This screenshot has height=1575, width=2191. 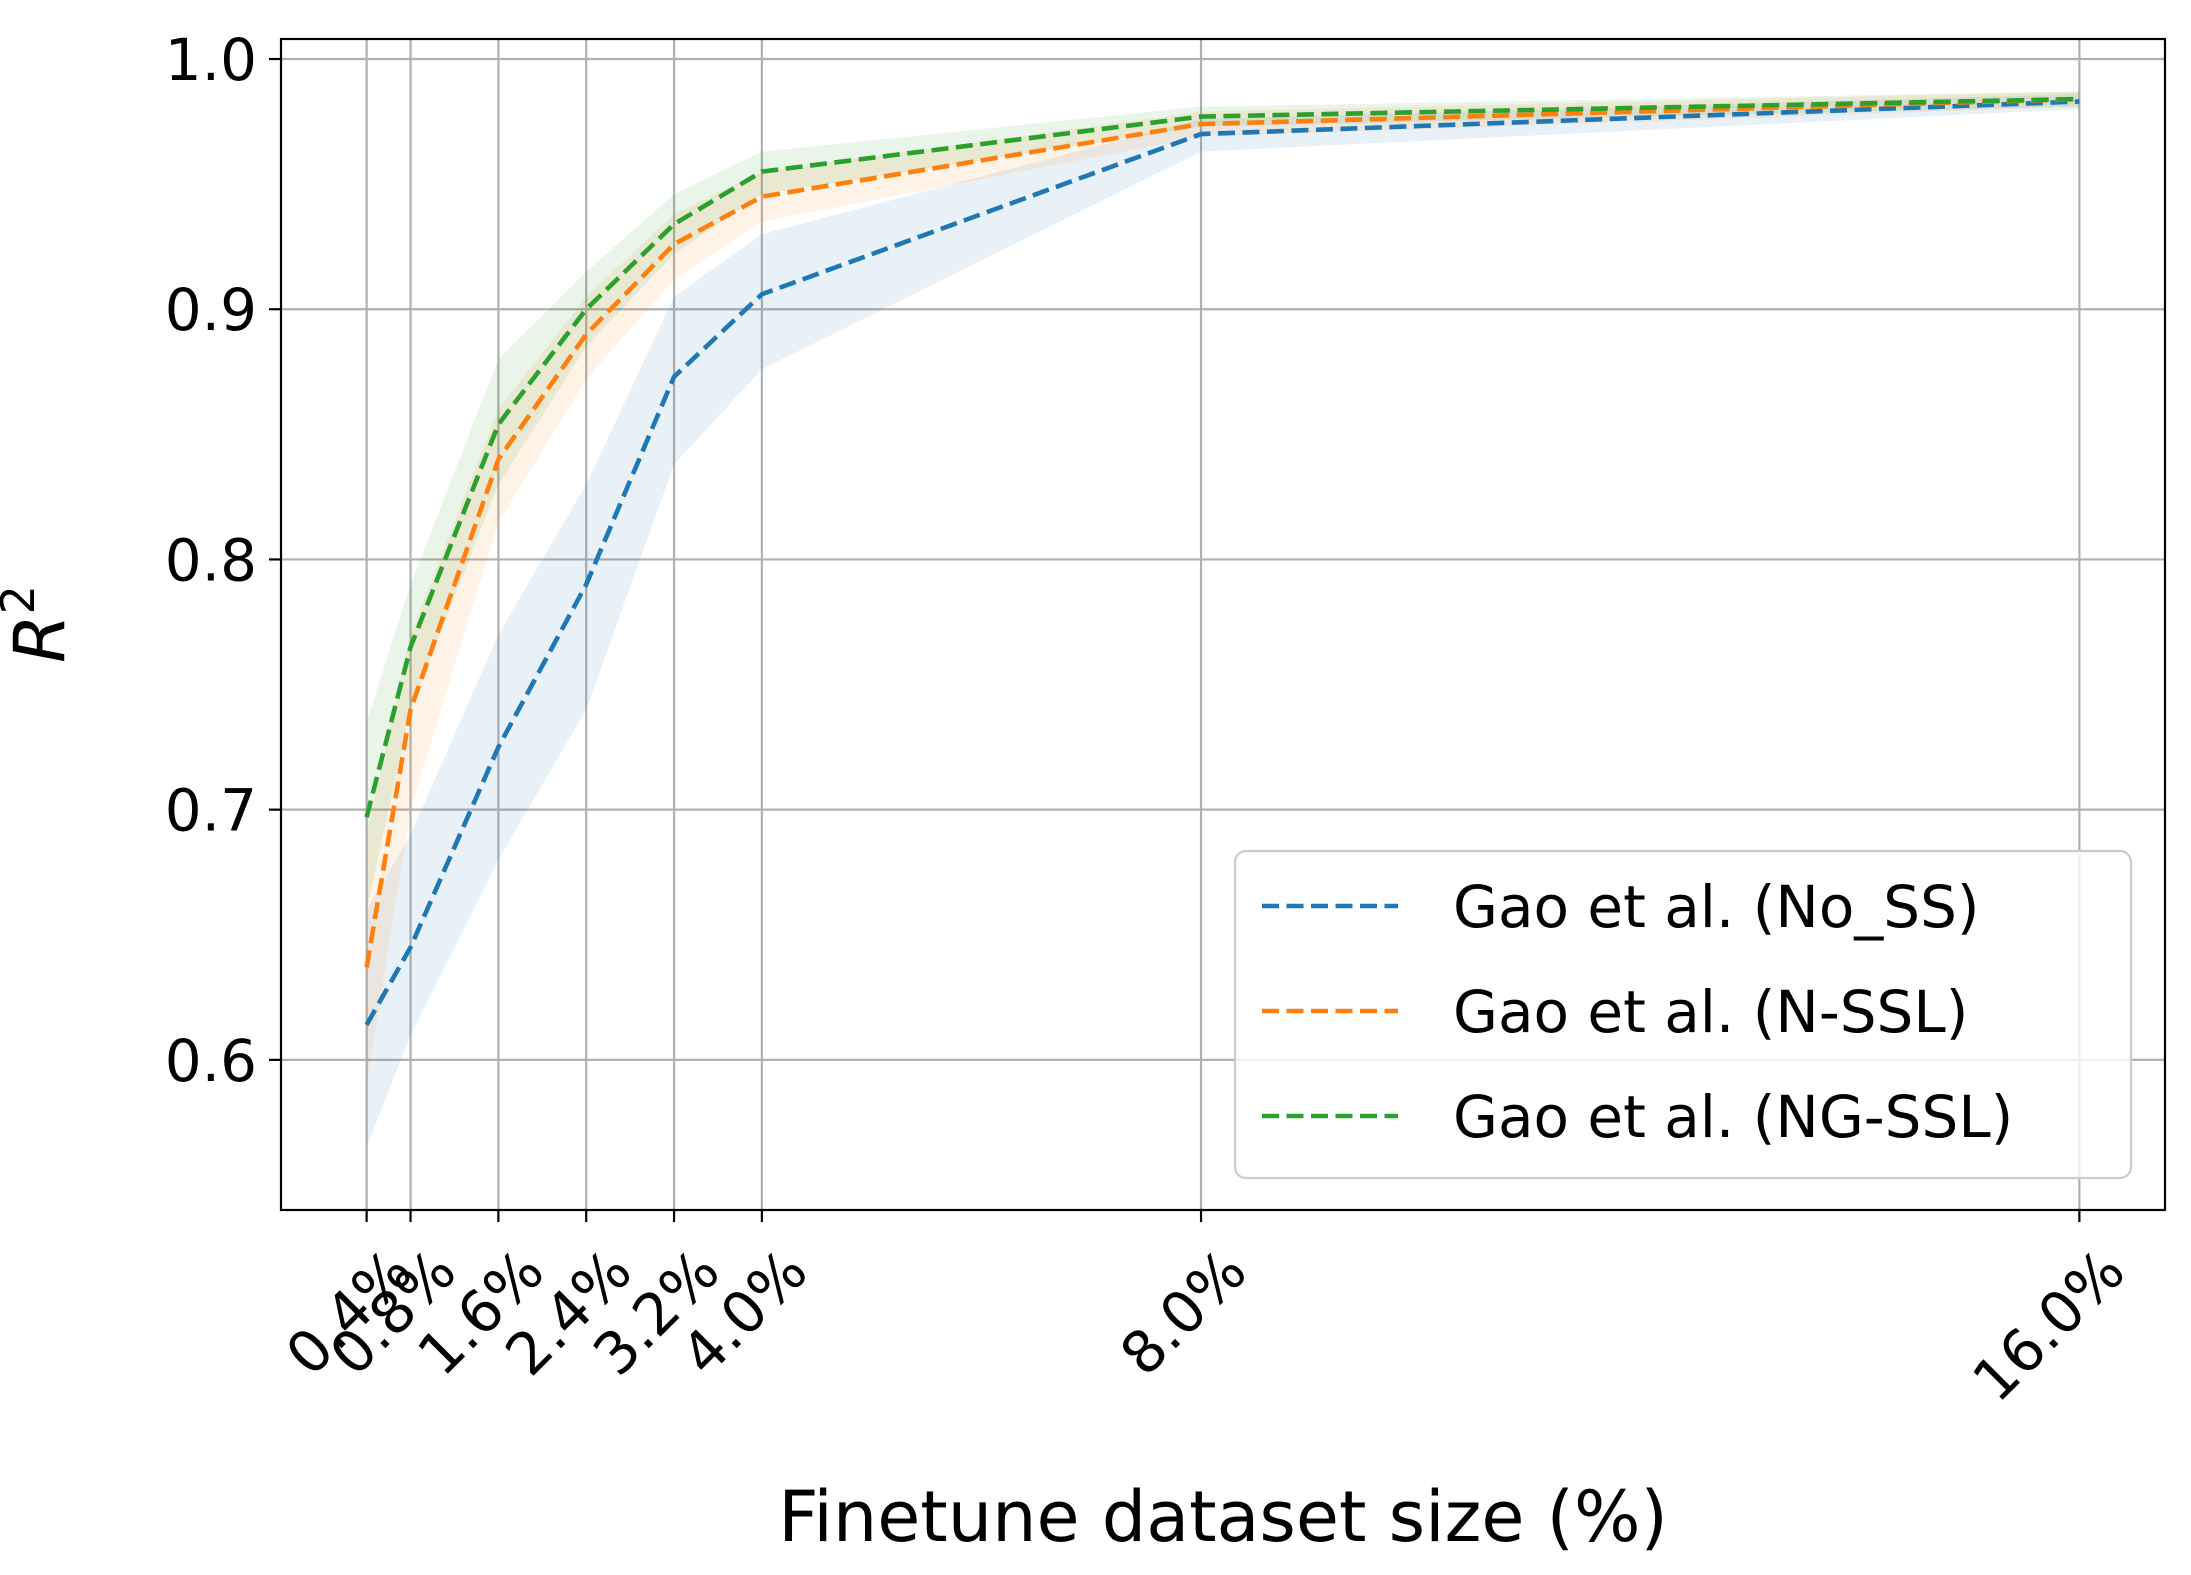 I want to click on legend-label: Gao et al. (No_SS), so click(x=1716, y=907).